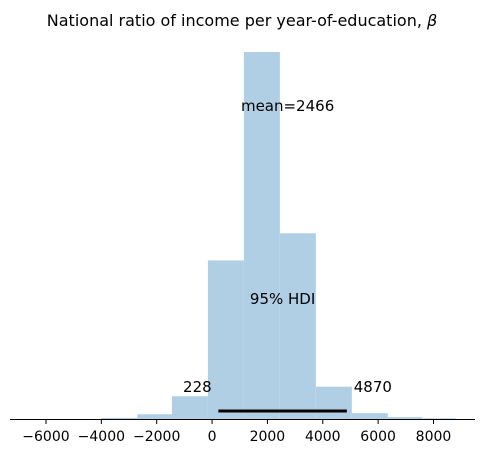 The image size is (484, 453). What do you see at coordinates (287, 106) in the screenshot?
I see `mean-annotation: mean=2466` at bounding box center [287, 106].